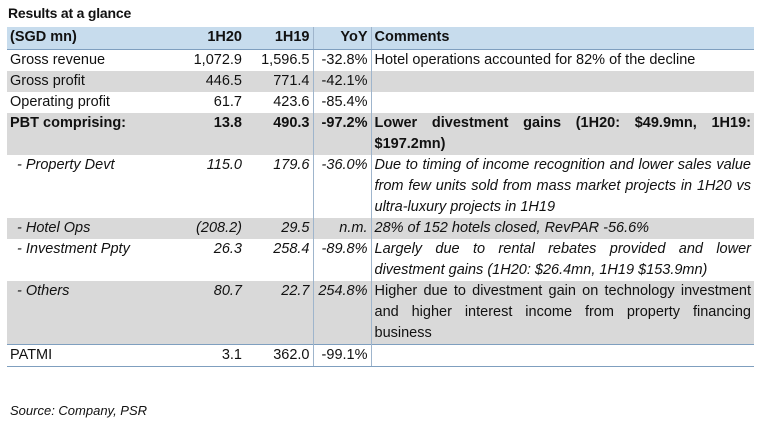 The image size is (763, 428). I want to click on header-comments: Comments, so click(562, 38).